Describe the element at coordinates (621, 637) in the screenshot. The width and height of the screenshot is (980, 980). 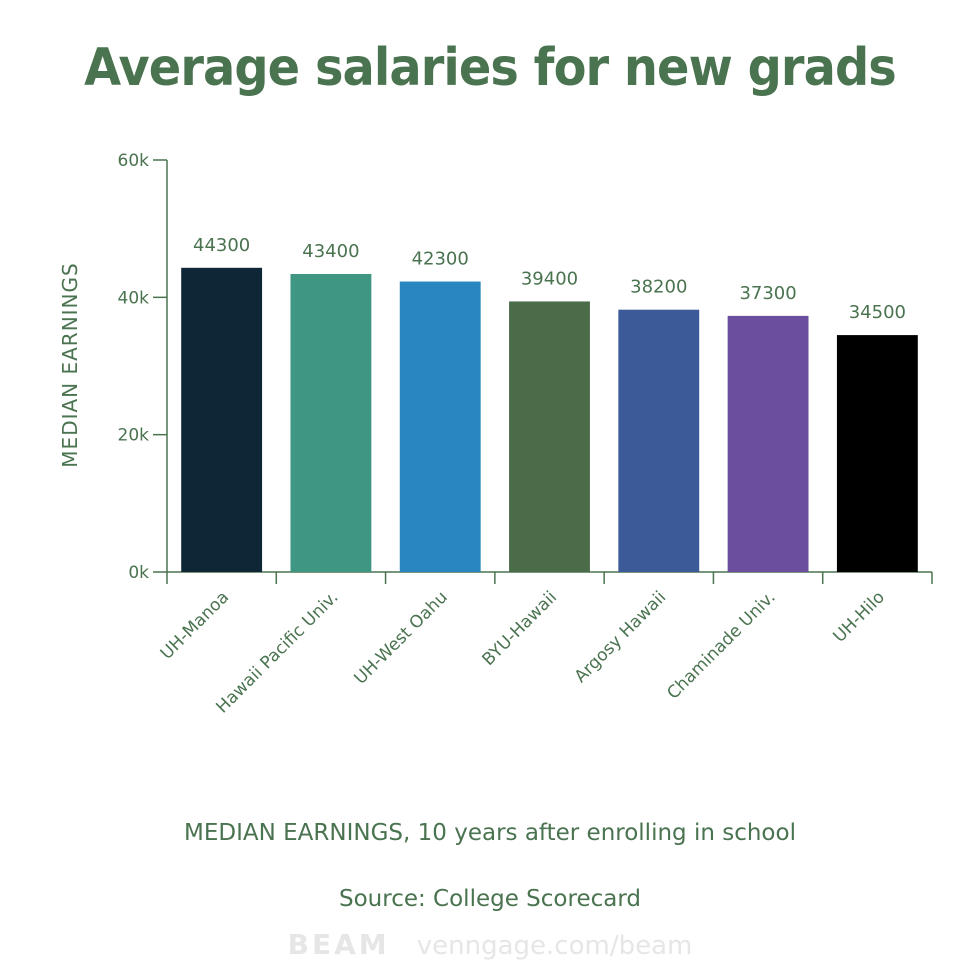
I see `category-label: Argosy Hawaii` at that location.